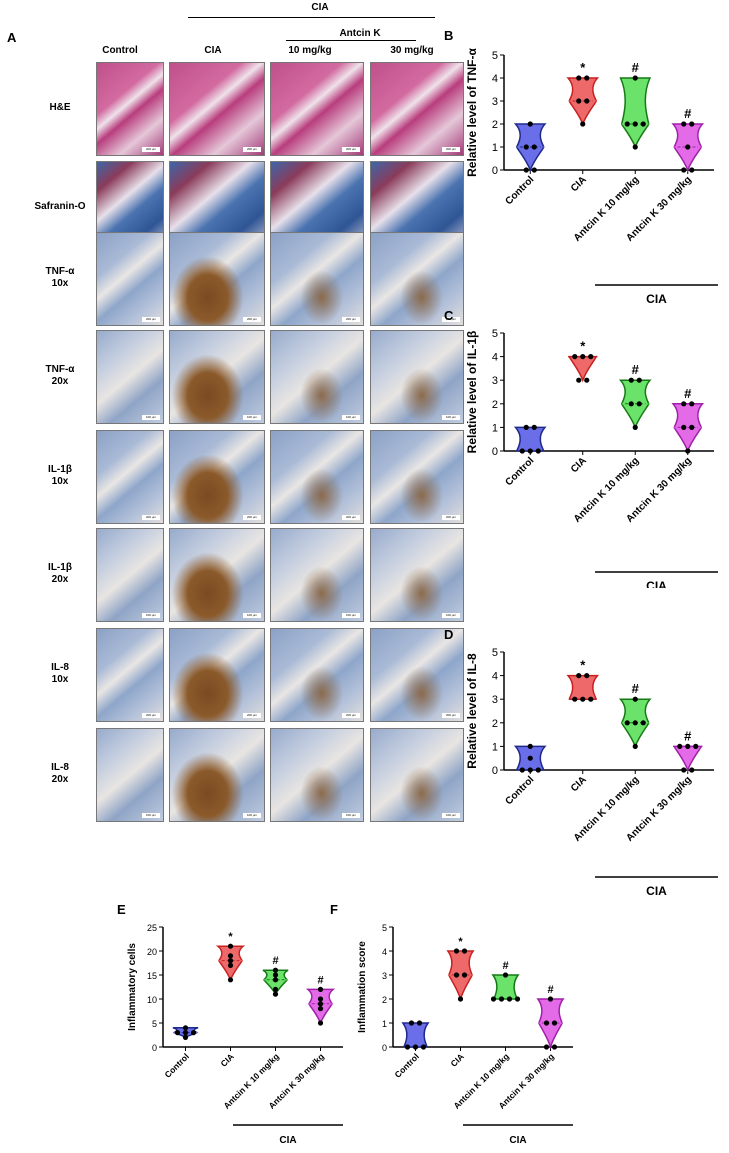 This screenshot has width=729, height=1153. I want to click on y-axis-title: Relative level of TNF-α, so click(472, 112).